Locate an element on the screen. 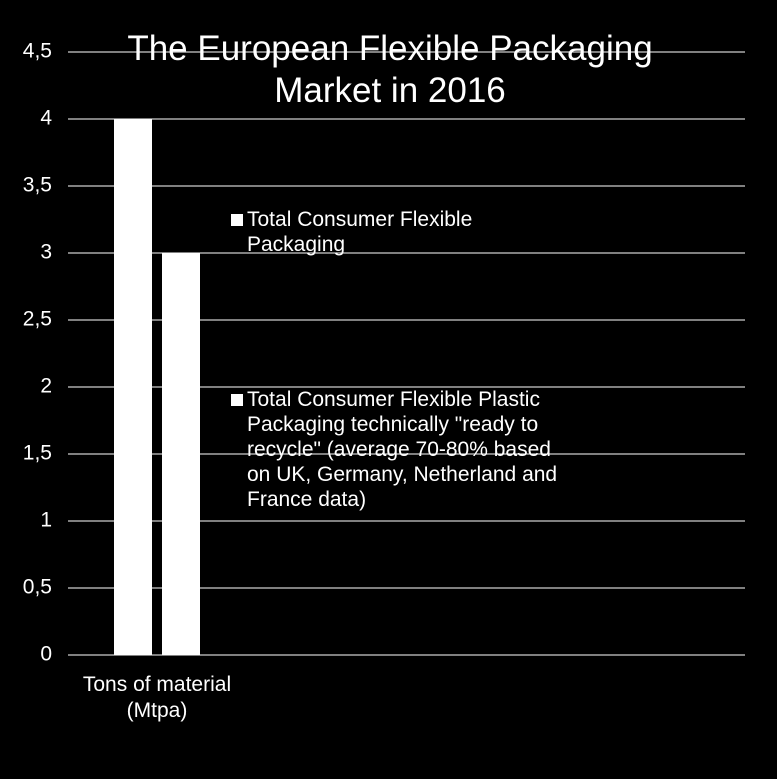 This screenshot has height=779, width=777. y-tick-label: 3,5 is located at coordinates (37, 185).